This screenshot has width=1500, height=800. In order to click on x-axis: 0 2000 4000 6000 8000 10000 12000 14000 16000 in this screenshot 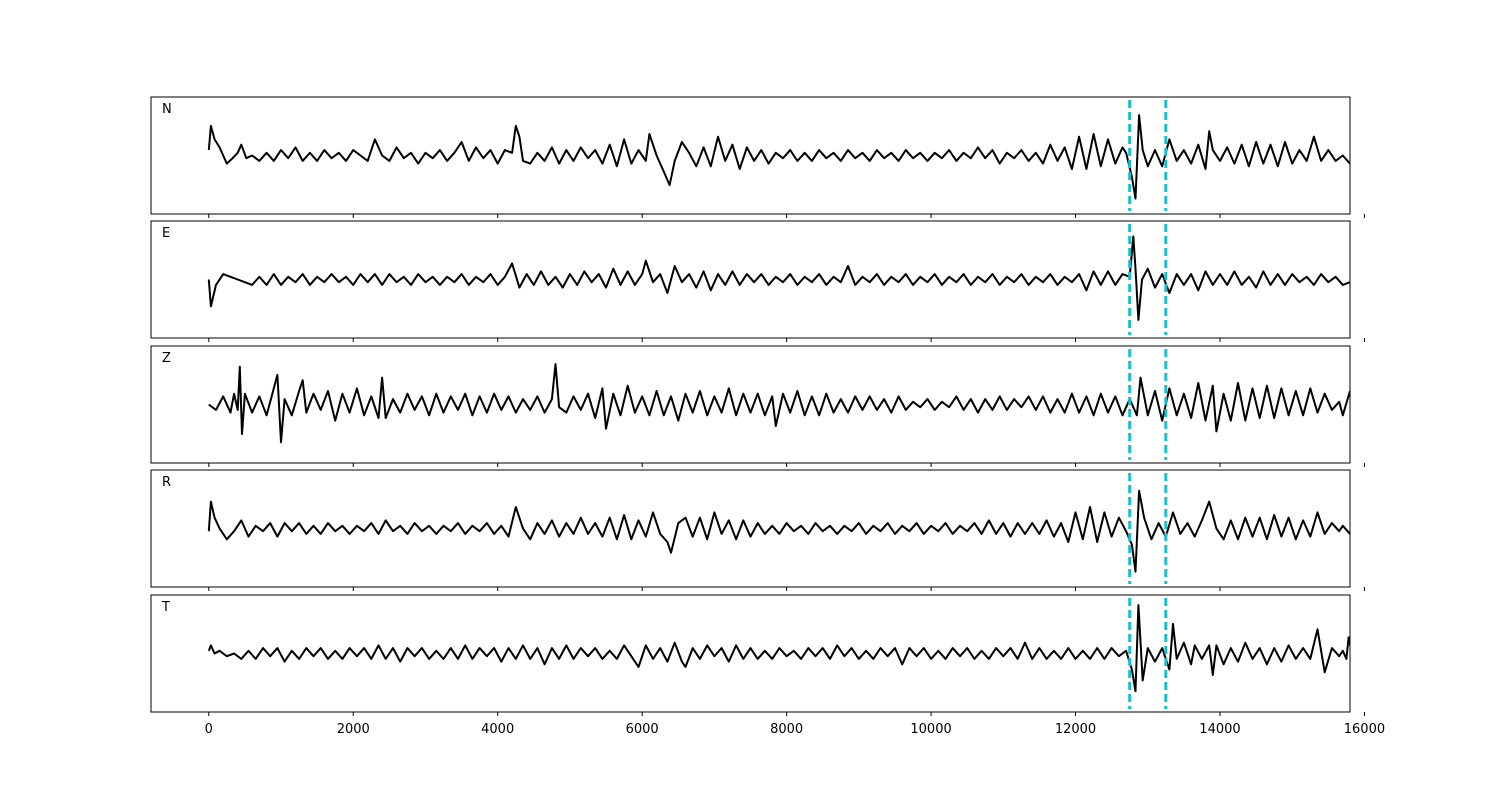, I will do `click(795, 729)`.